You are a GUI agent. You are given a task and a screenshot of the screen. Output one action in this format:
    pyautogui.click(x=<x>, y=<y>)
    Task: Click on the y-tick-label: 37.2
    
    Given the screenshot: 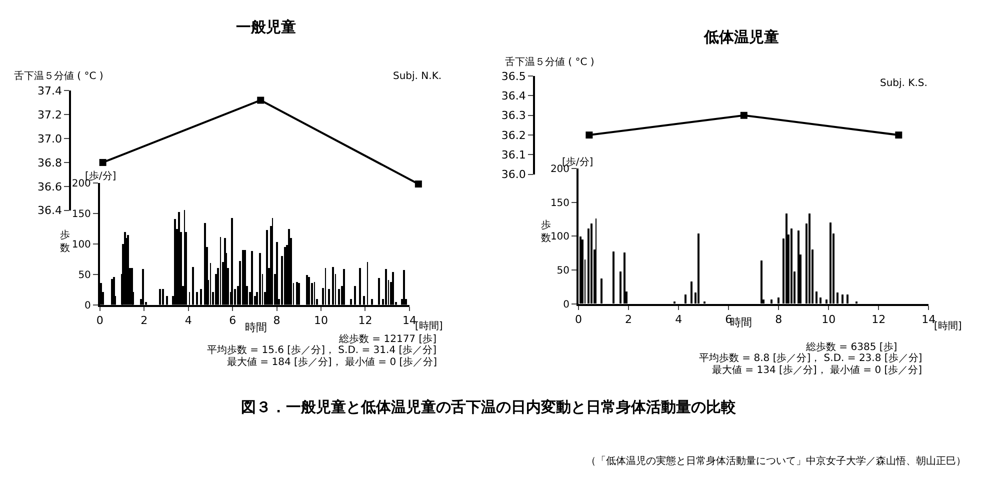 What is the action you would take?
    pyautogui.click(x=50, y=115)
    